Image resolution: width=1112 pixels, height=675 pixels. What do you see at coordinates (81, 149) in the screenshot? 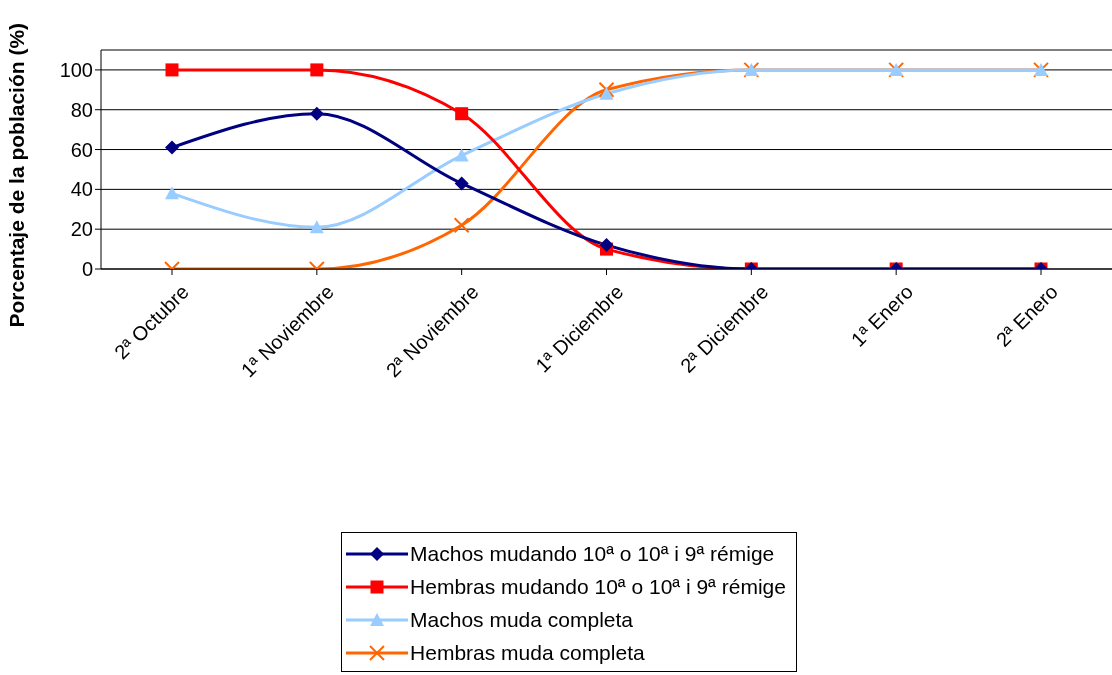
I see `y-tick-label: 60` at bounding box center [81, 149].